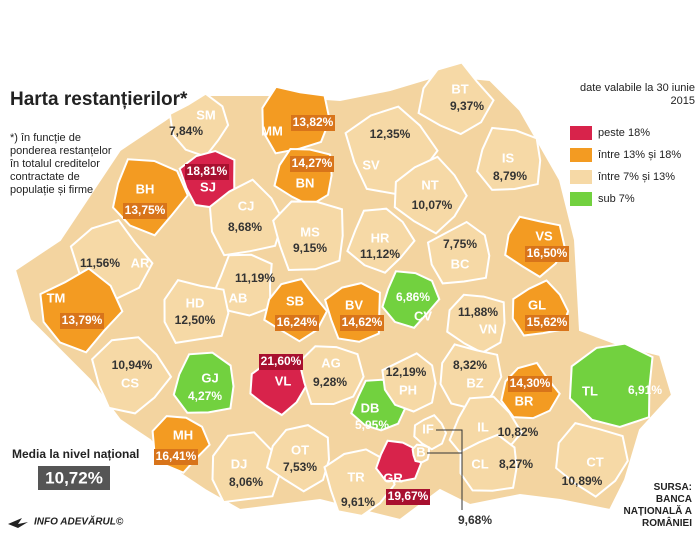  Describe the element at coordinates (510, 176) in the screenshot. I see `county-value: 8,79%` at that location.